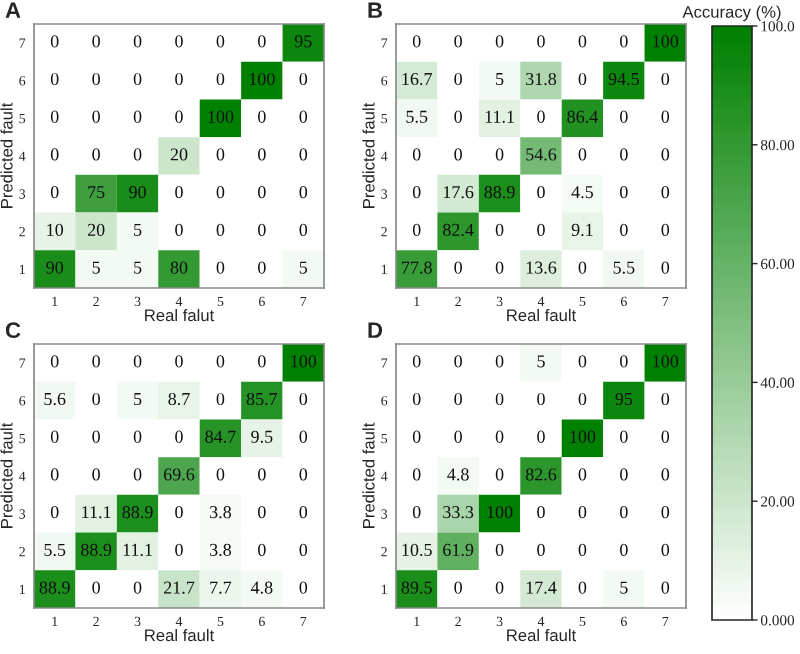 This screenshot has width=800, height=654. What do you see at coordinates (180, 315) in the screenshot?
I see `x-axis-title: Real falut` at bounding box center [180, 315].